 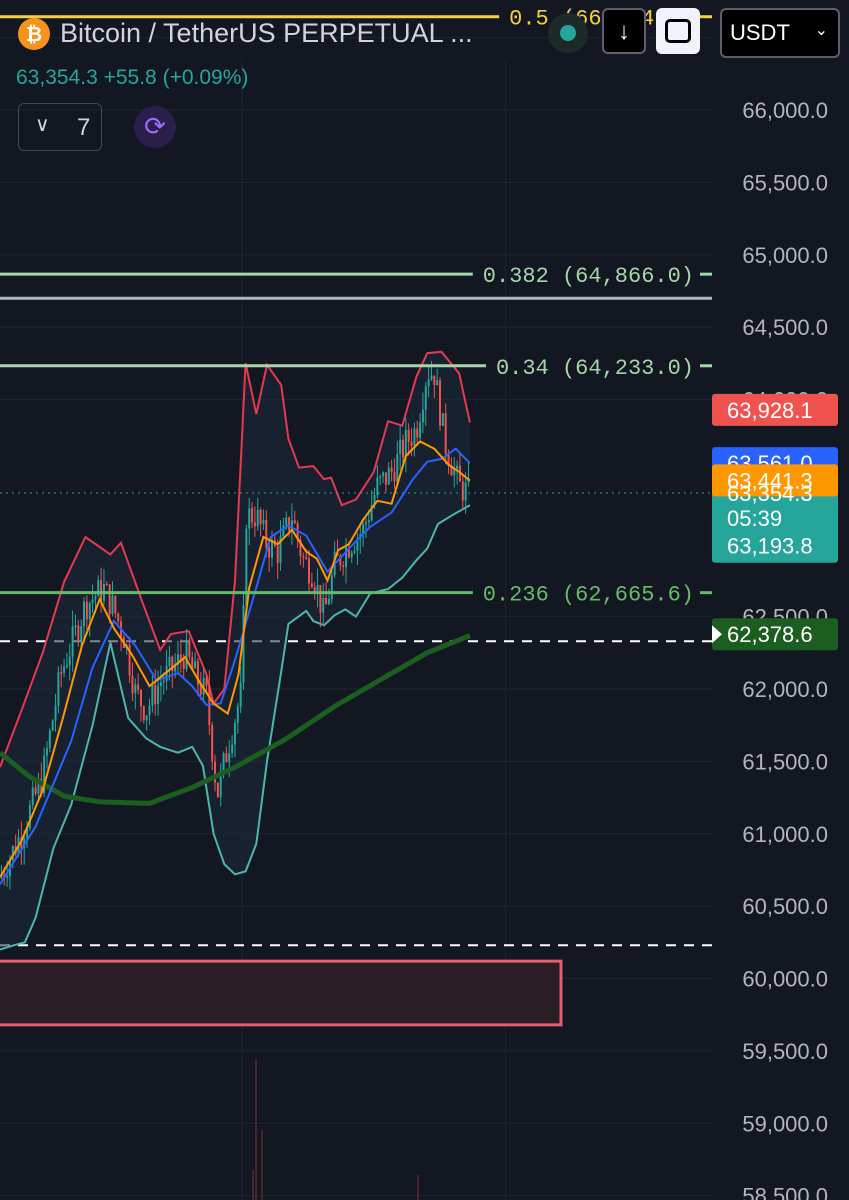 What do you see at coordinates (785, 327) in the screenshot?
I see `price-tick-label: 64,500.0` at bounding box center [785, 327].